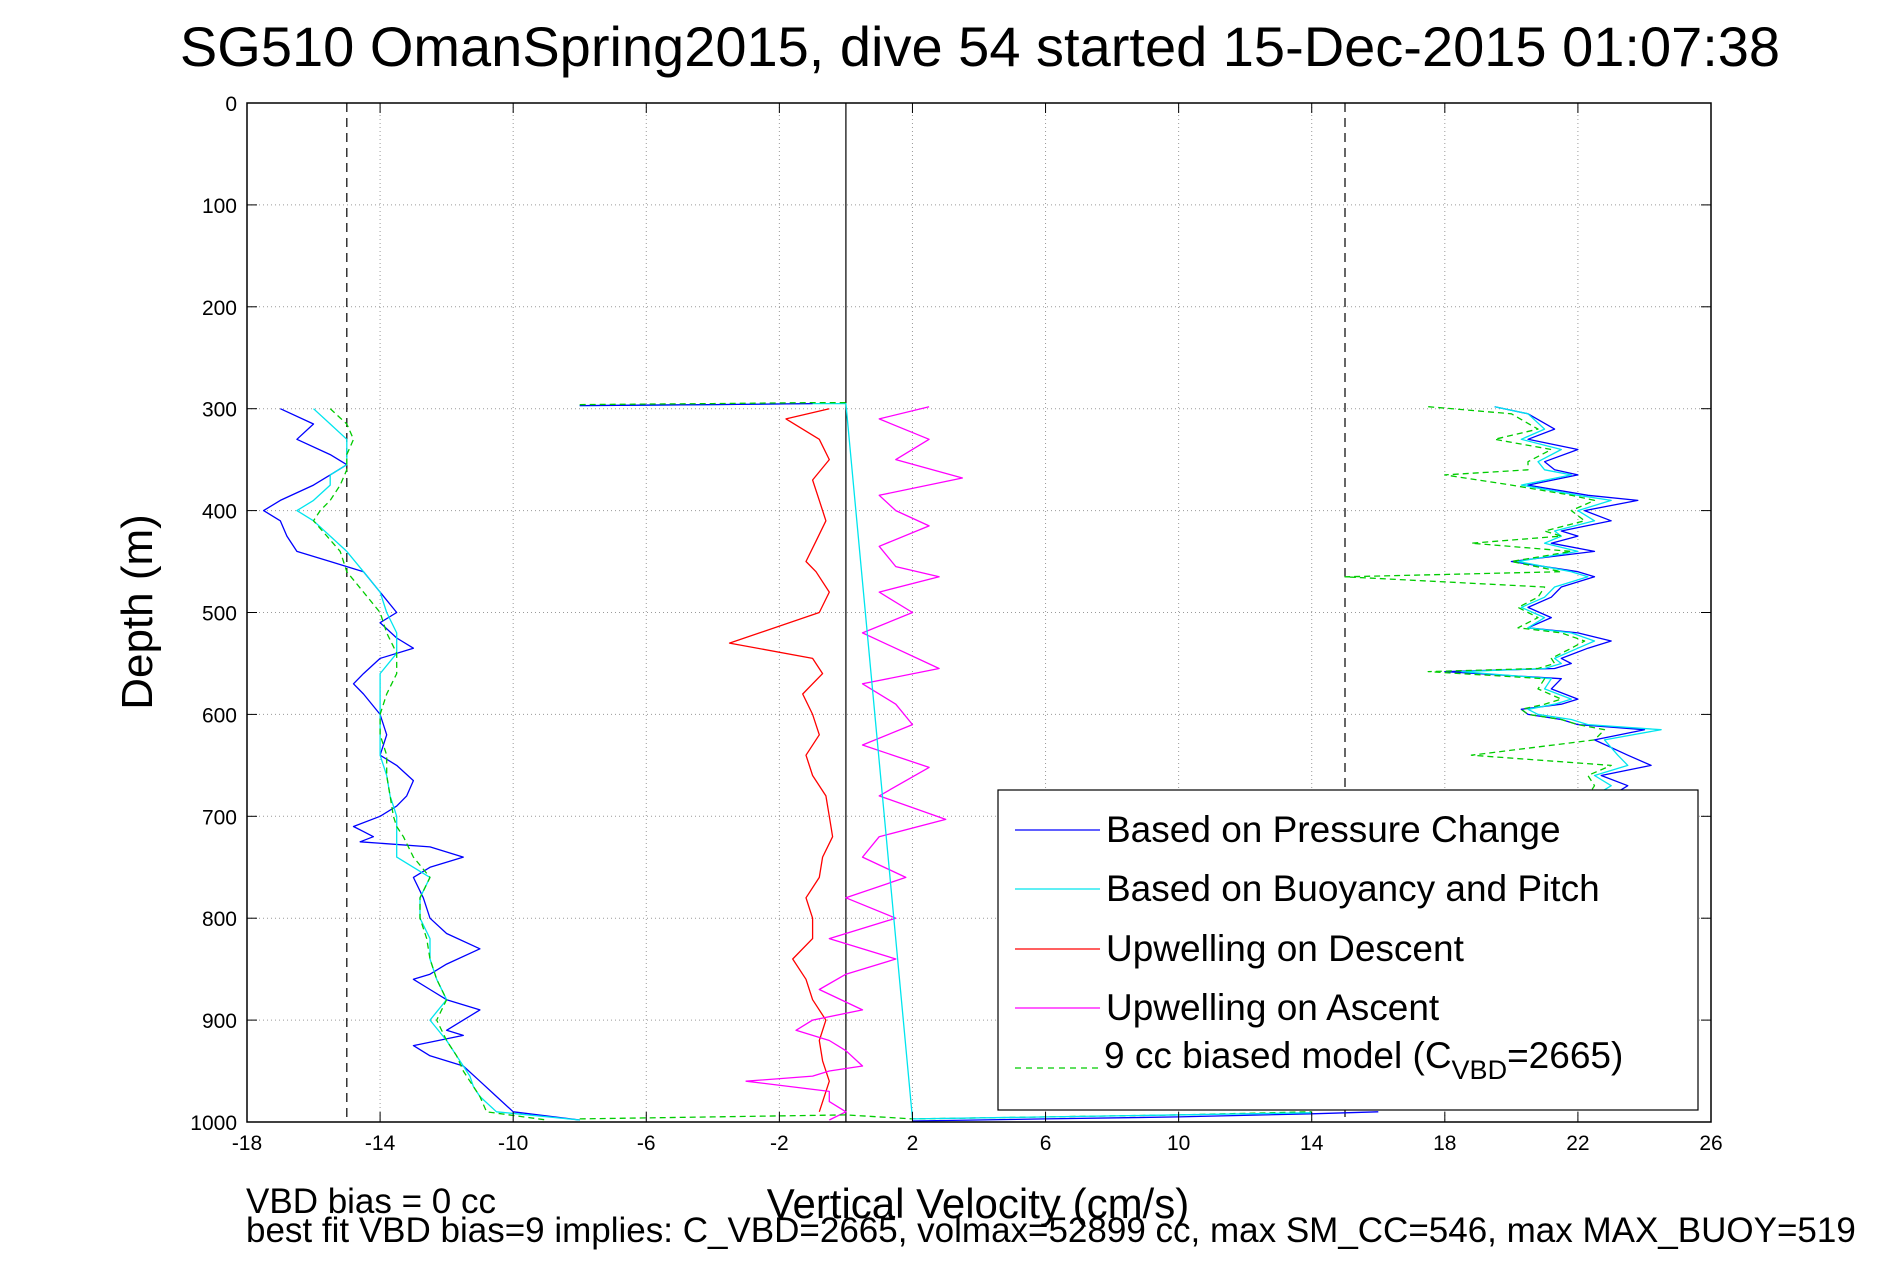 The height and width of the screenshot is (1262, 1891). What do you see at coordinates (978, 1203) in the screenshot?
I see `x-axis-label: Vertical Velocity (cm/s)` at bounding box center [978, 1203].